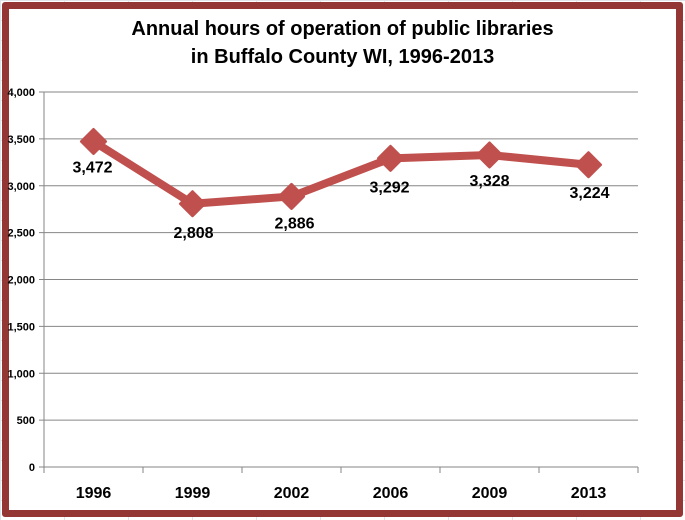 Image resolution: width=685 pixels, height=520 pixels. Describe the element at coordinates (589, 493) in the screenshot. I see `x-tick-label: 2013` at that location.